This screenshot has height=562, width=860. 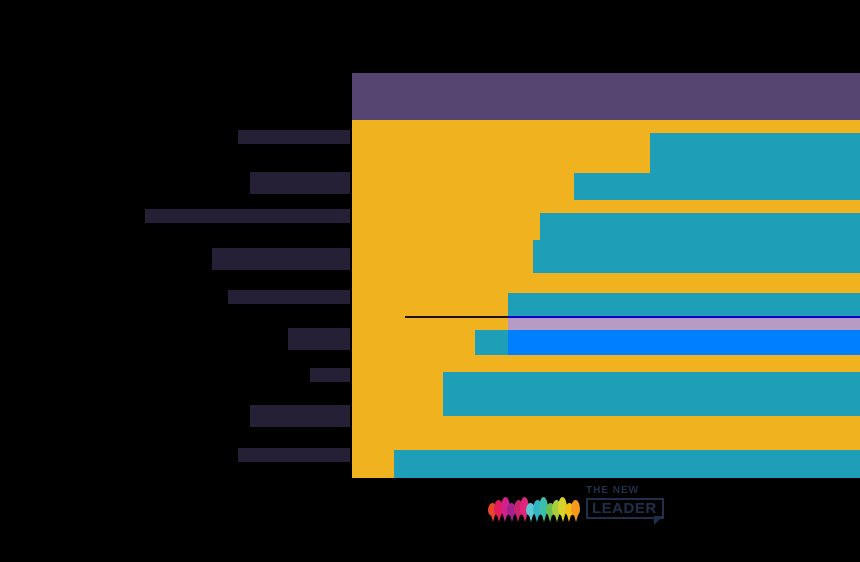 What do you see at coordinates (651, 394) in the screenshot?
I see `bar-segment-8-teal` at bounding box center [651, 394].